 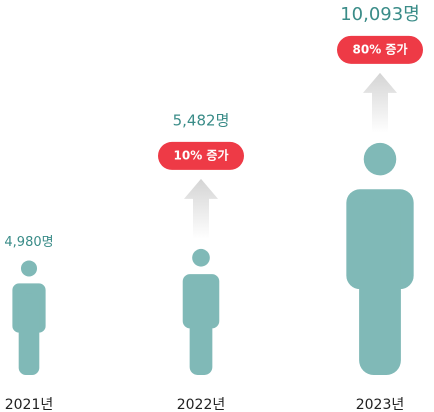 I want to click on x-tick-label: 2022년, so click(x=201, y=404).